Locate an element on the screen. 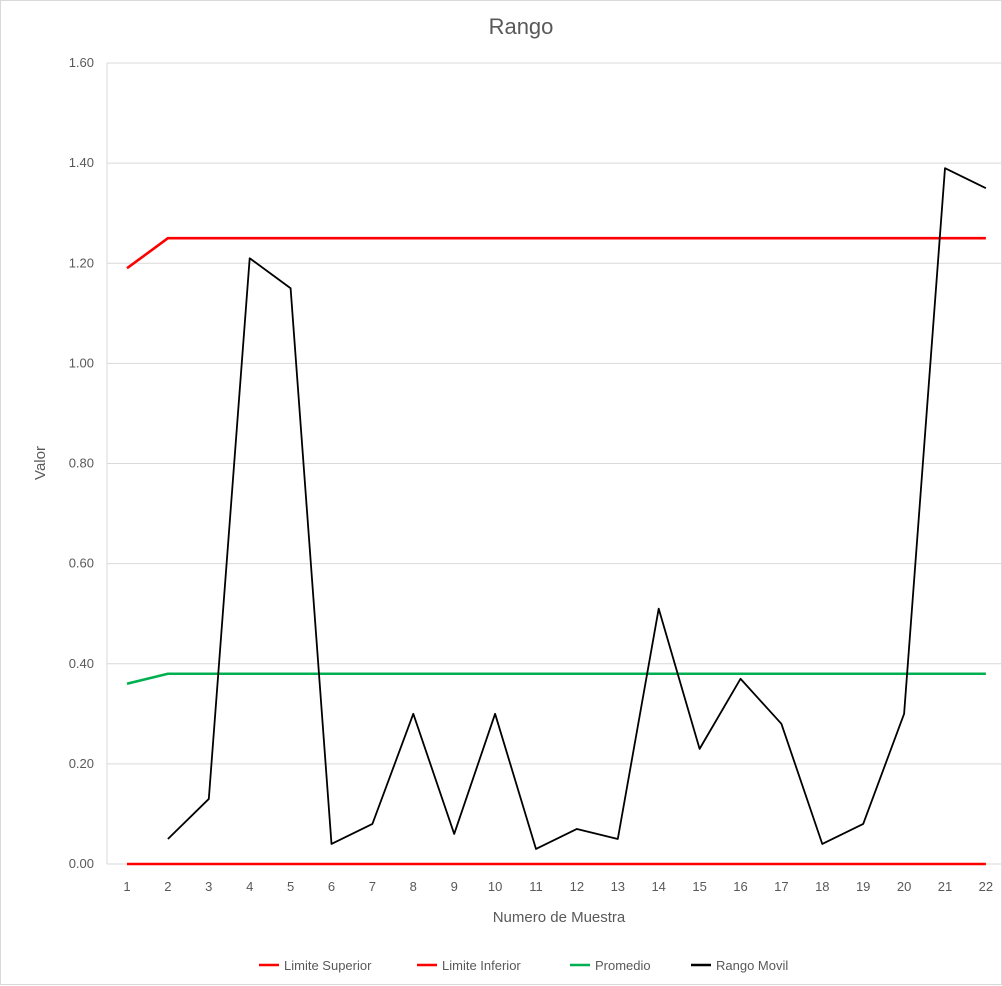 Image resolution: width=1002 pixels, height=986 pixels. x-tick-label: 7 is located at coordinates (372, 886).